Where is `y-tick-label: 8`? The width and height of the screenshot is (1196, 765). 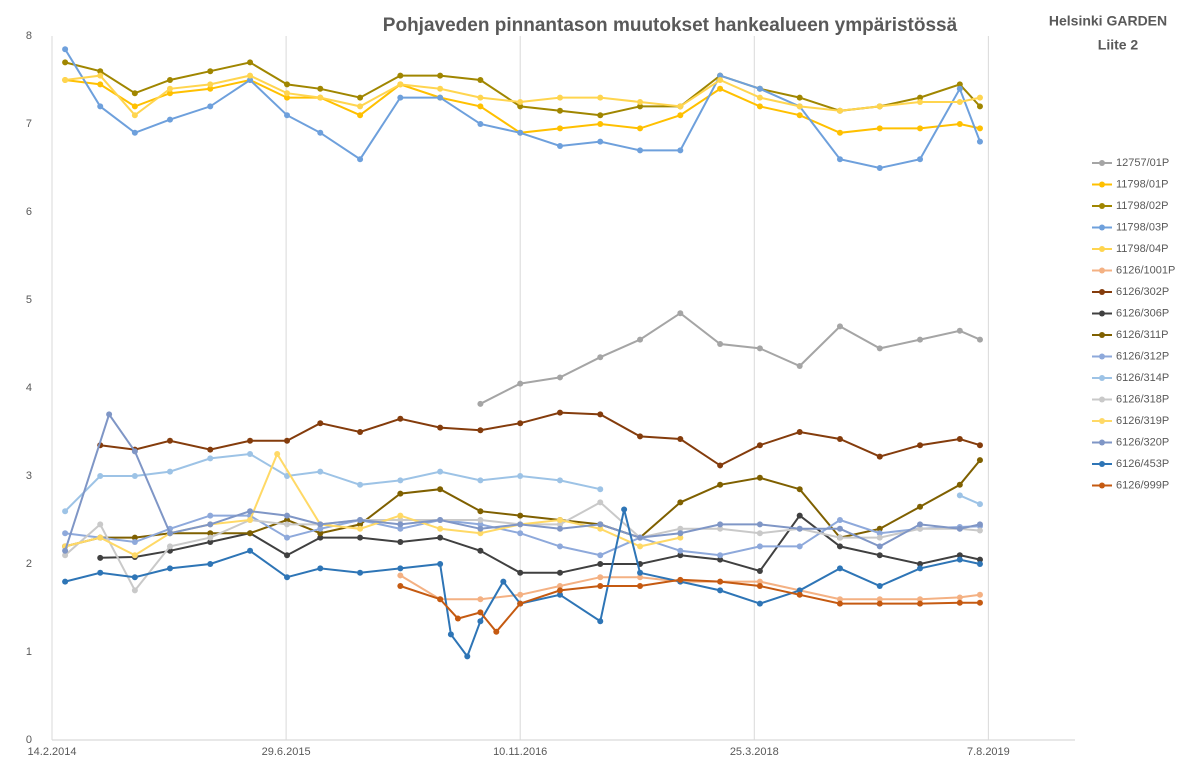
y-tick-label: 8 is located at coordinates (29, 36).